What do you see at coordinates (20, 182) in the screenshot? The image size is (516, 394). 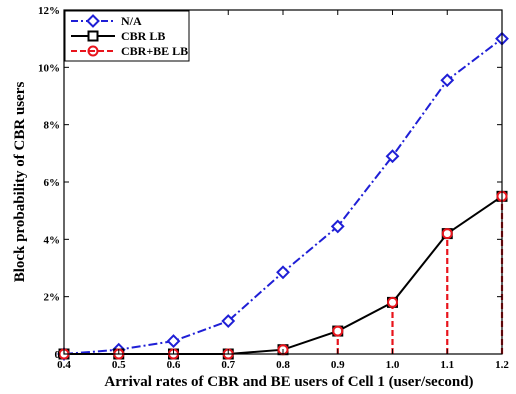 I see `y-axis-label: Block probability of CBR users` at bounding box center [20, 182].